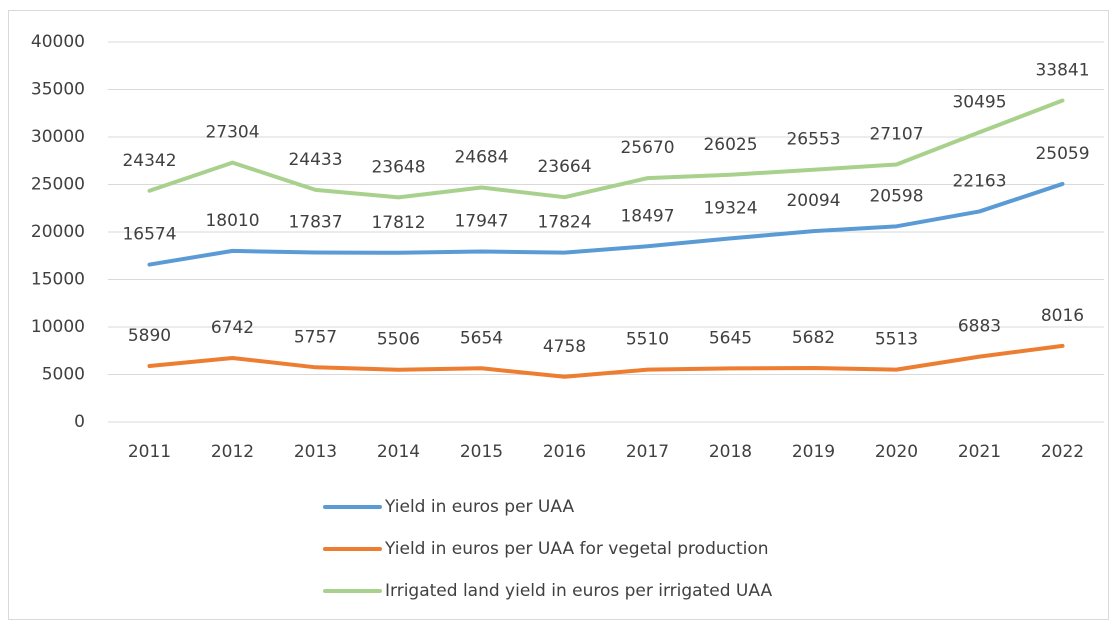 Image resolution: width=1117 pixels, height=625 pixels. What do you see at coordinates (149, 235) in the screenshot?
I see `data-label: 16574` at bounding box center [149, 235].